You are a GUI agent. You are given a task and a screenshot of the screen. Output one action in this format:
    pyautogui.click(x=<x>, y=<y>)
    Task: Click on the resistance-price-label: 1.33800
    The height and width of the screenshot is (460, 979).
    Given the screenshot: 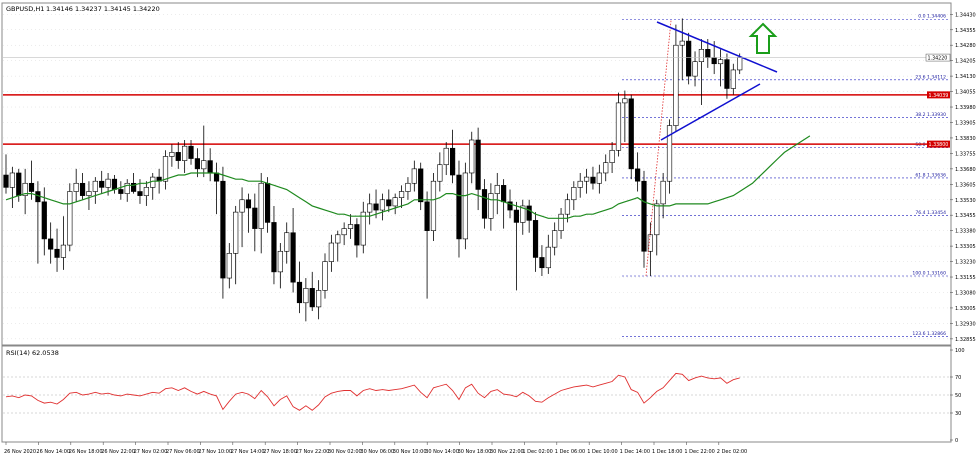 What is the action you would take?
    pyautogui.click(x=939, y=145)
    